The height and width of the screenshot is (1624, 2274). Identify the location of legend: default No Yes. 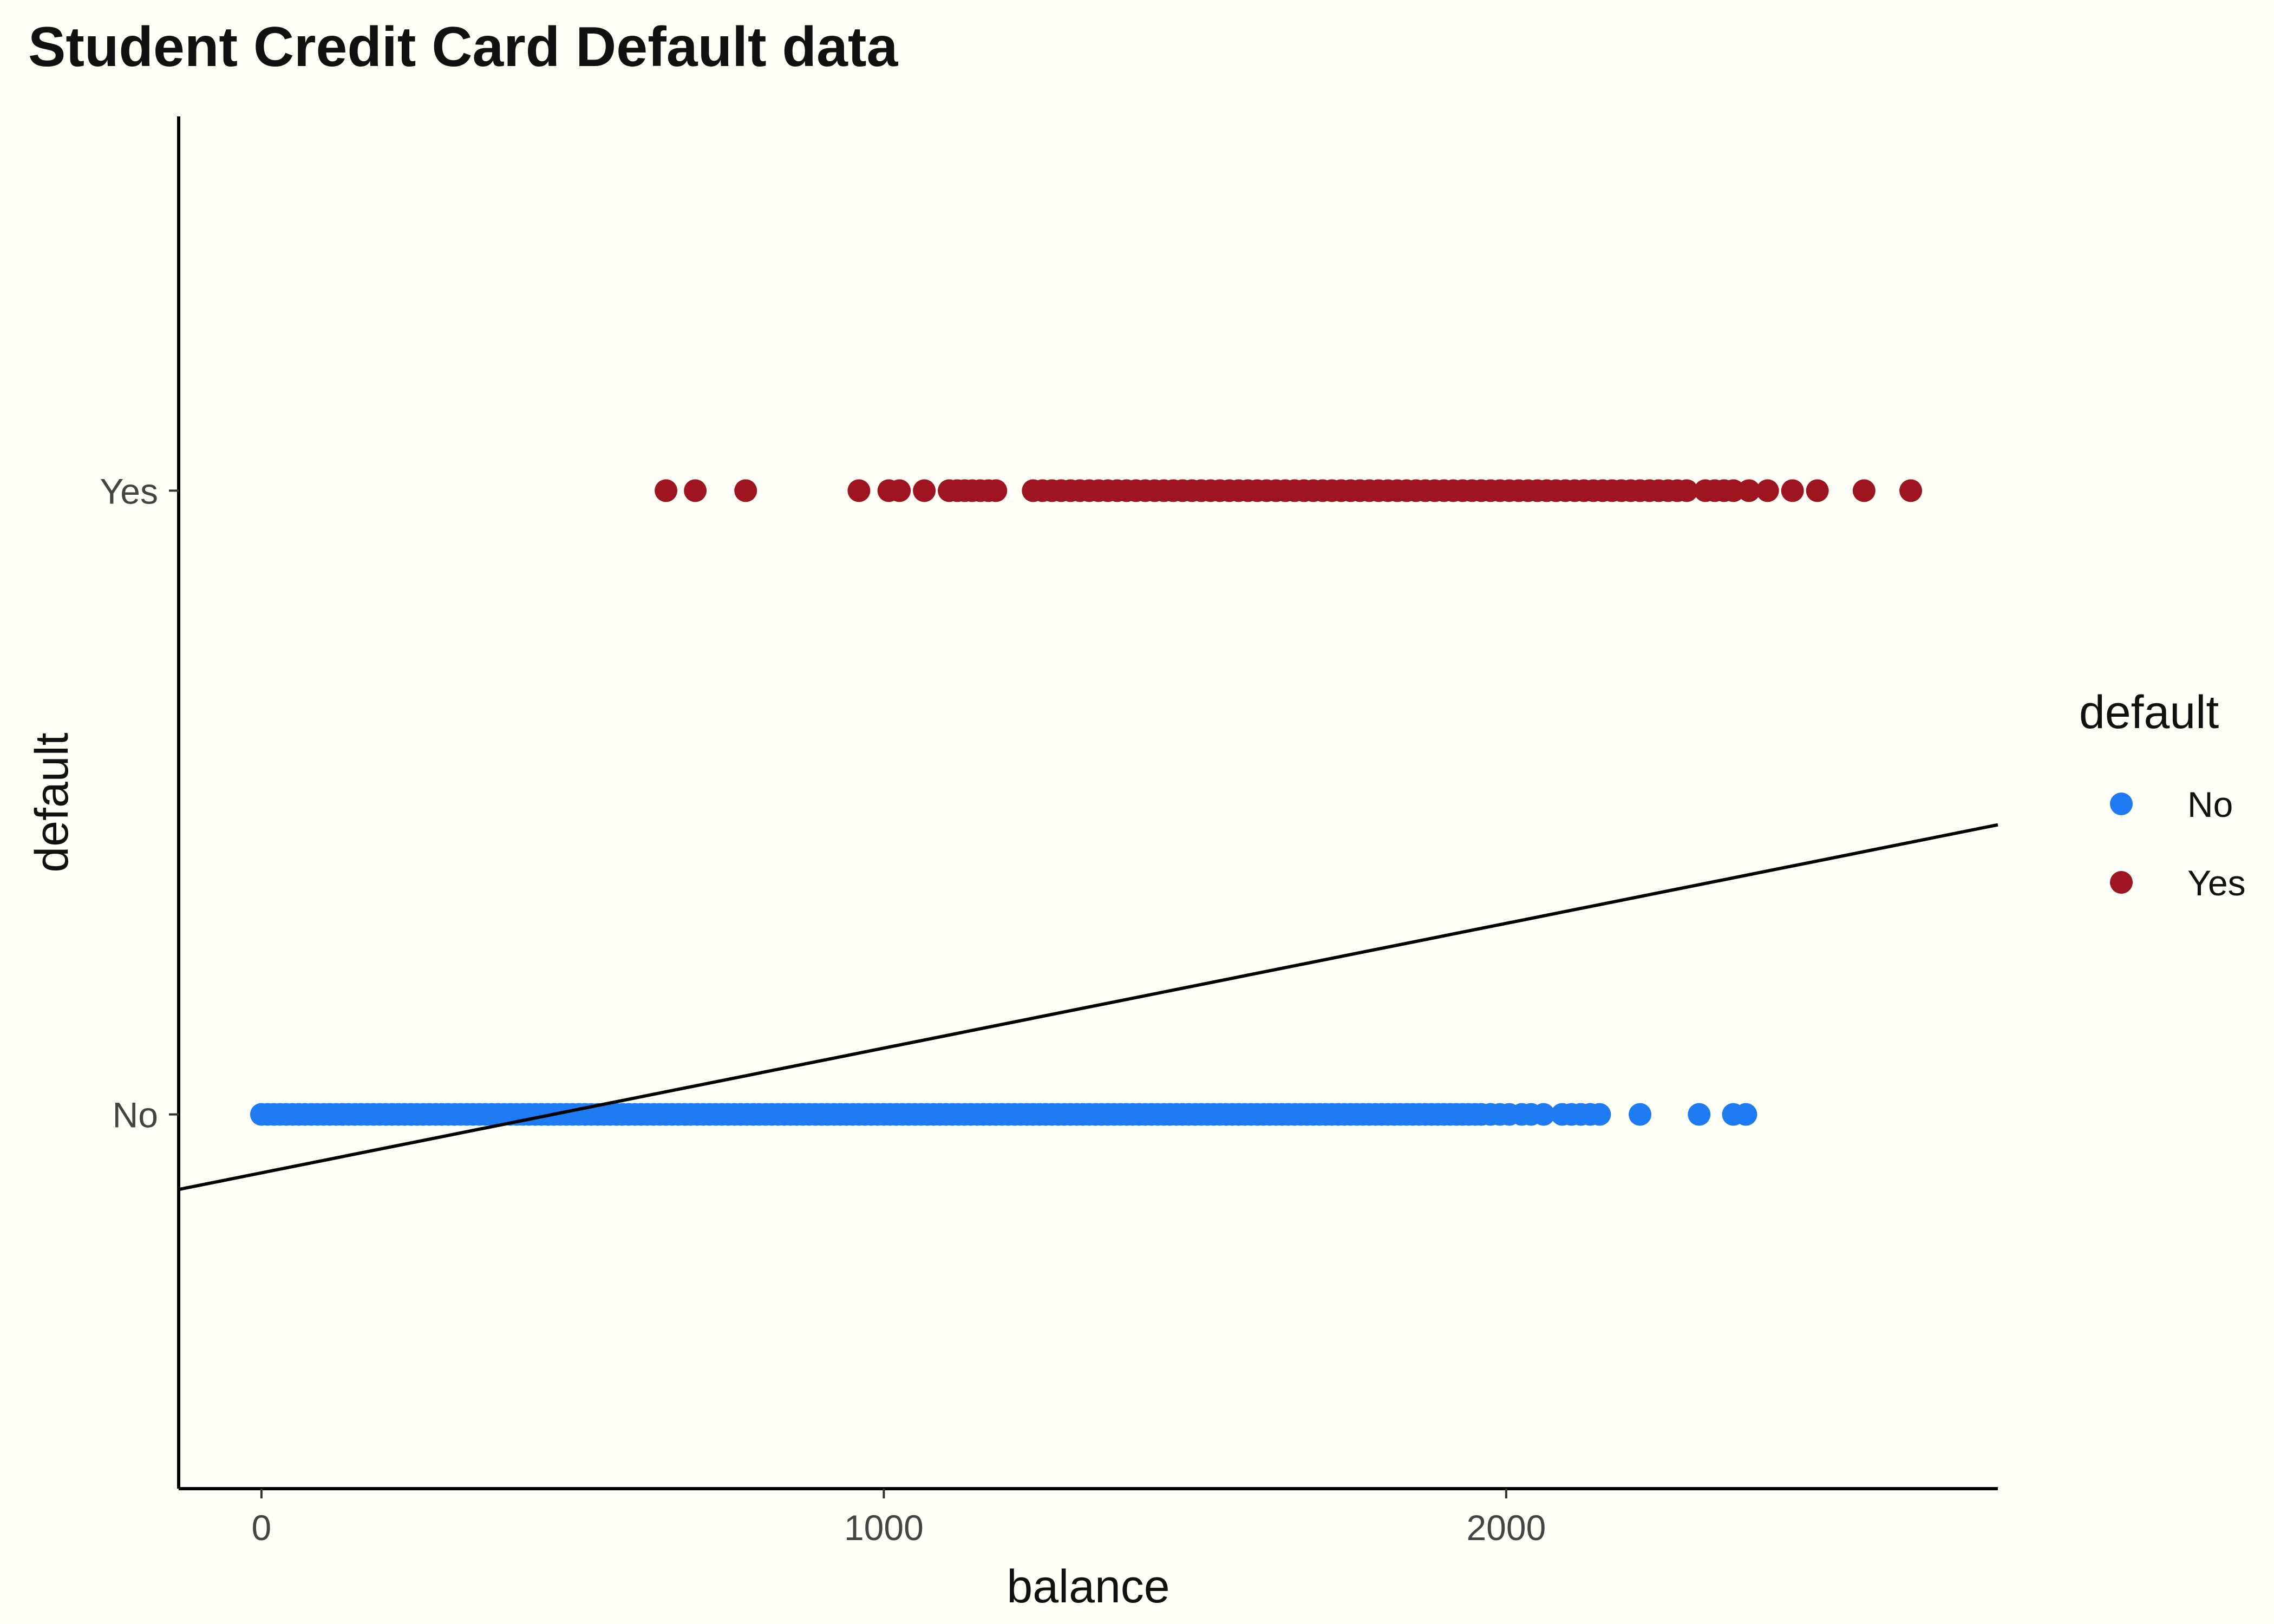
(2163, 794).